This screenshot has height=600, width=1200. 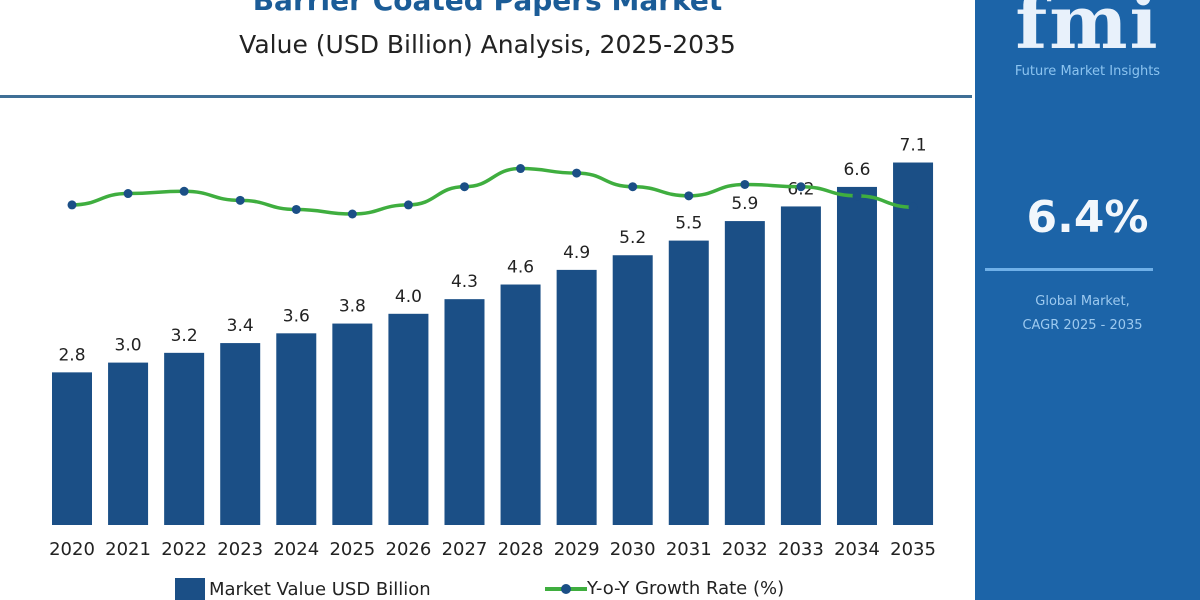 What do you see at coordinates (856, 170) in the screenshot?
I see `data-label-2034: 6.6` at bounding box center [856, 170].